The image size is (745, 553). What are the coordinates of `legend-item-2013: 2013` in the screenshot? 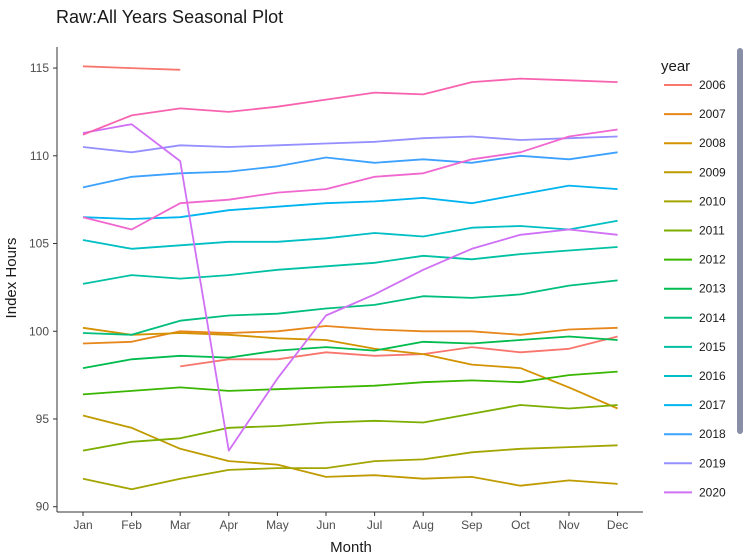 It's located at (695, 289).